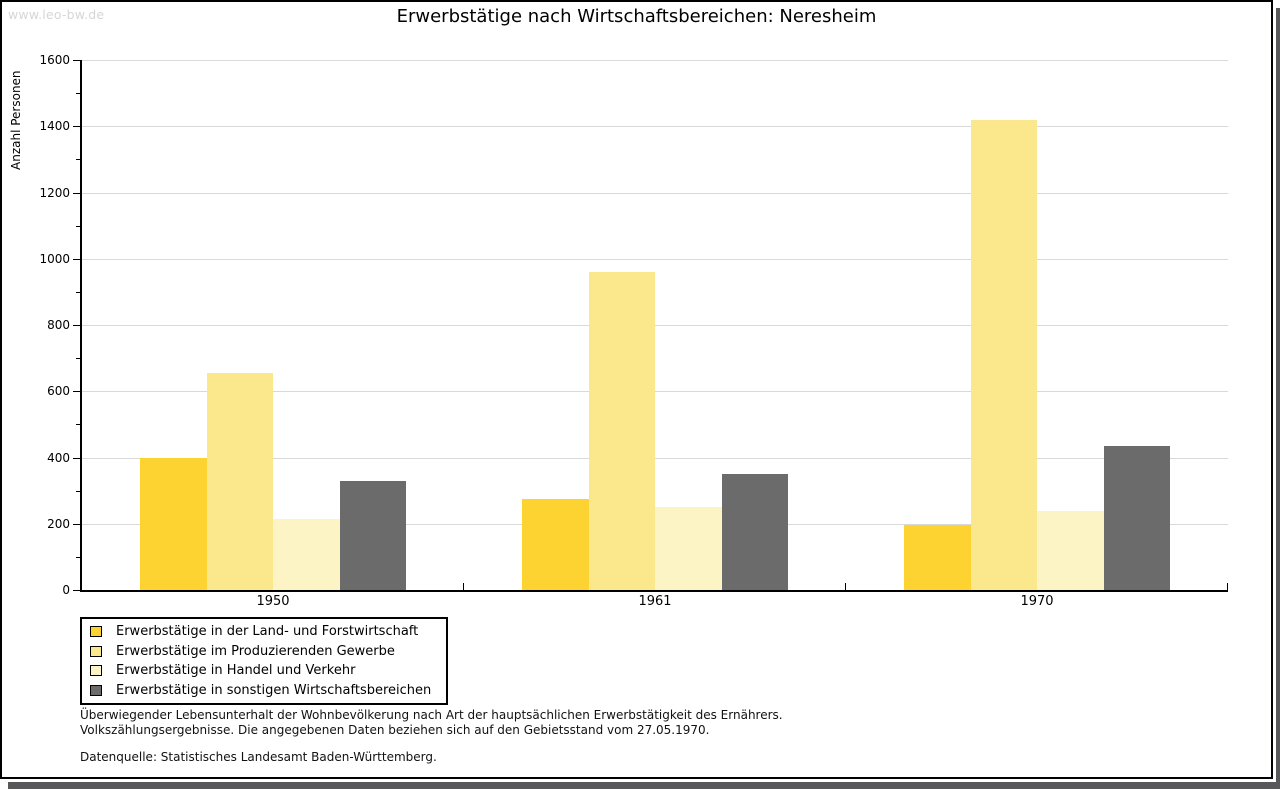  What do you see at coordinates (1278, 398) in the screenshot?
I see `card-shadow-right` at bounding box center [1278, 398].